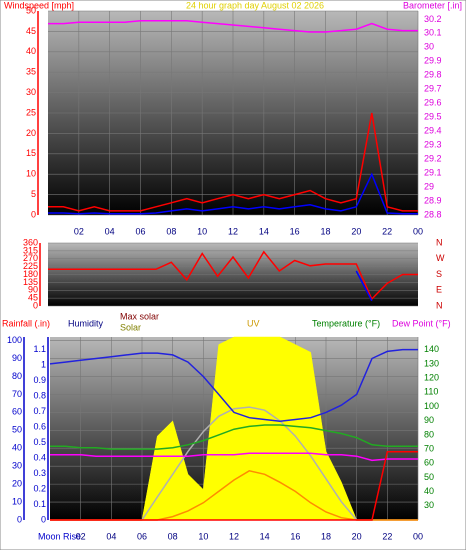  Describe the element at coordinates (139, 316) in the screenshot. I see `max-solar-label: Max solar` at that location.